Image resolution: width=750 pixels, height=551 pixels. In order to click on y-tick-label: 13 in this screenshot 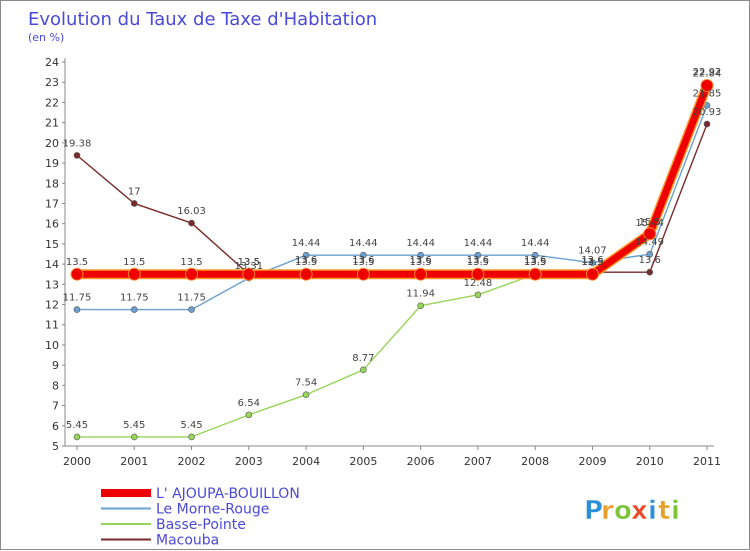, I will do `click(52, 284)`.